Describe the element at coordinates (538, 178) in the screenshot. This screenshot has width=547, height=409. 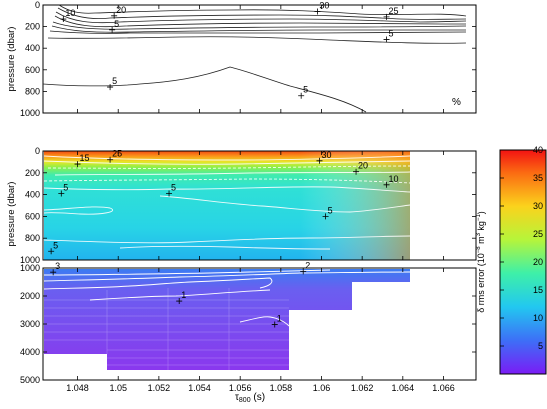
I see `colorbar-tick-label: 35` at that location.